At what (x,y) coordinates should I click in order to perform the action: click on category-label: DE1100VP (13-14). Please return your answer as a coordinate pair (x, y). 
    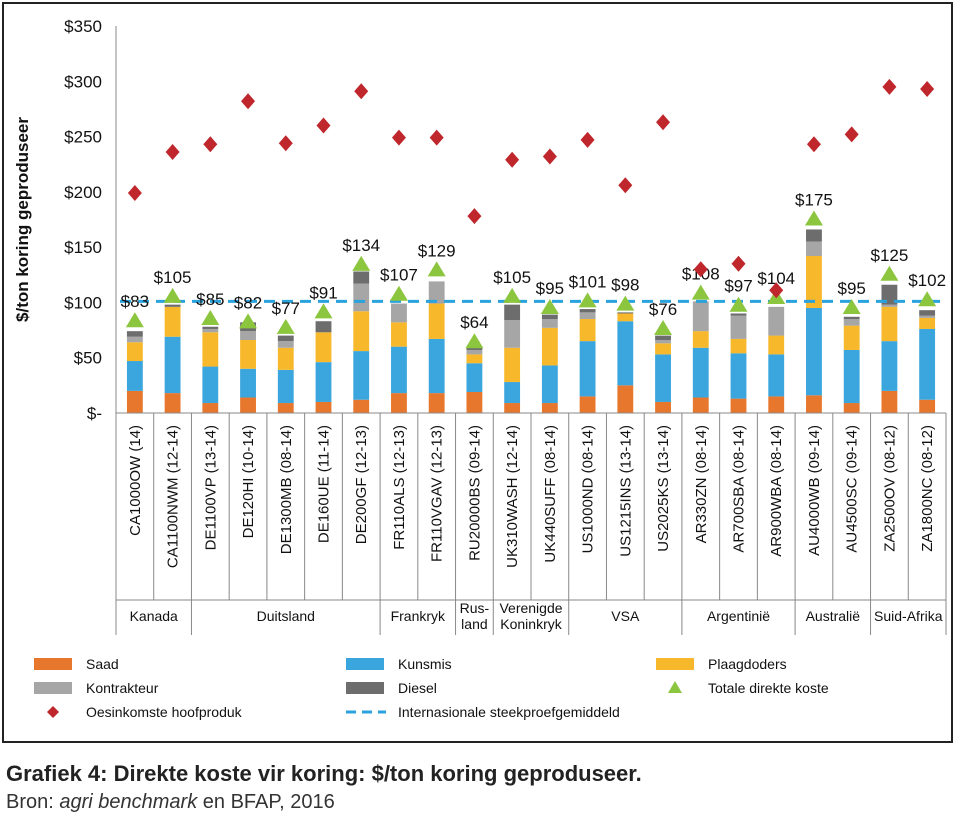
    Looking at the image, I should click on (210, 487).